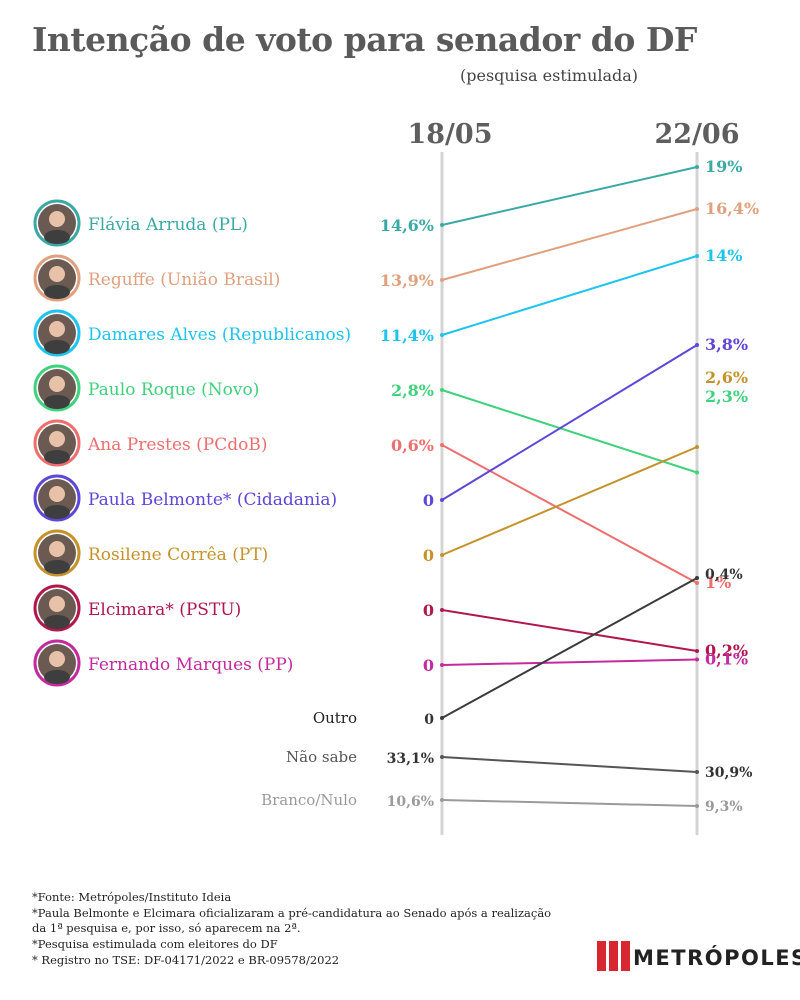 The height and width of the screenshot is (1000, 800). Describe the element at coordinates (723, 166) in the screenshot. I see `value-label-22-06: 19%` at that location.